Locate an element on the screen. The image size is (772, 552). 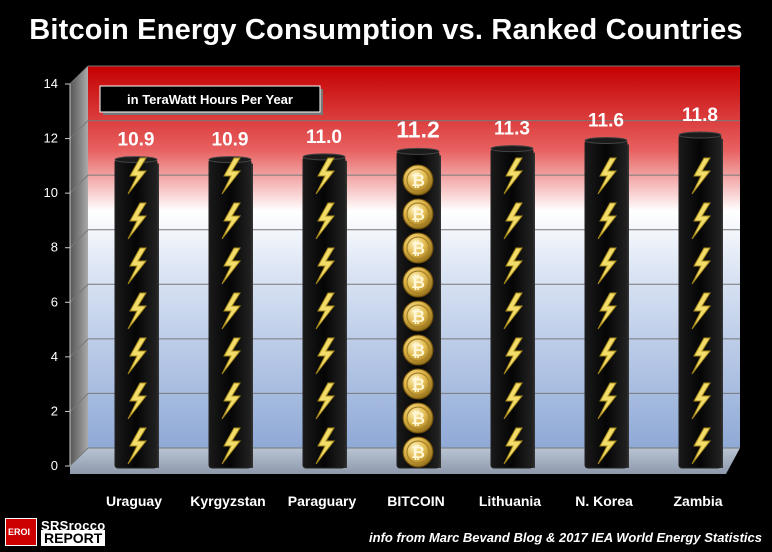
unit-label: in TeraWatt Hours Per Year is located at coordinates (210, 99).